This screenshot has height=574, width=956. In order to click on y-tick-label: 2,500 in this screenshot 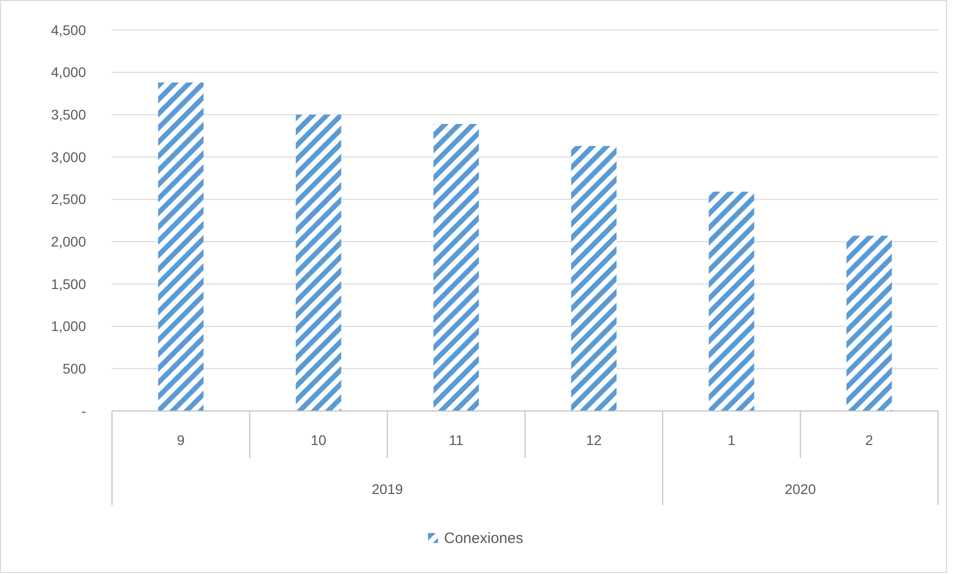, I will do `click(68, 199)`.